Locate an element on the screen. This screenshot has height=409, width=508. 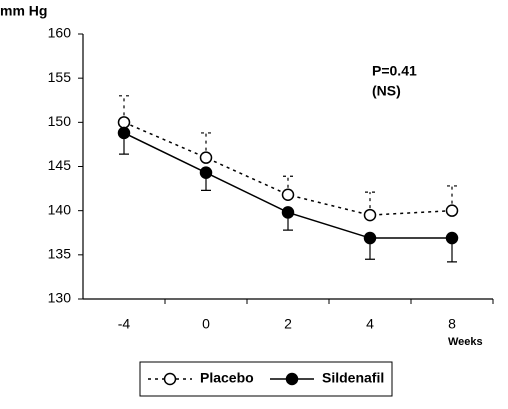
x-axis-label: Weeks is located at coordinates (465, 342).